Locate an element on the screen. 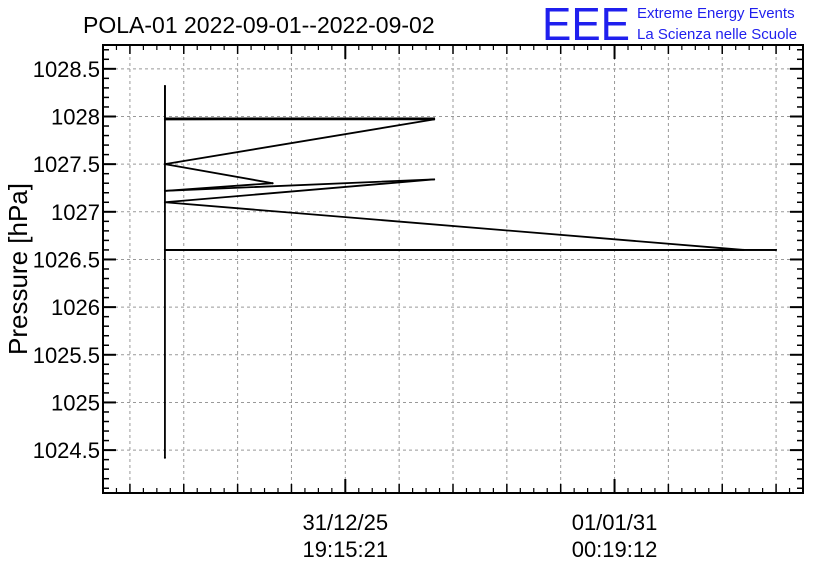  x-tick-date-label: 01/01/31 is located at coordinates (615, 522).